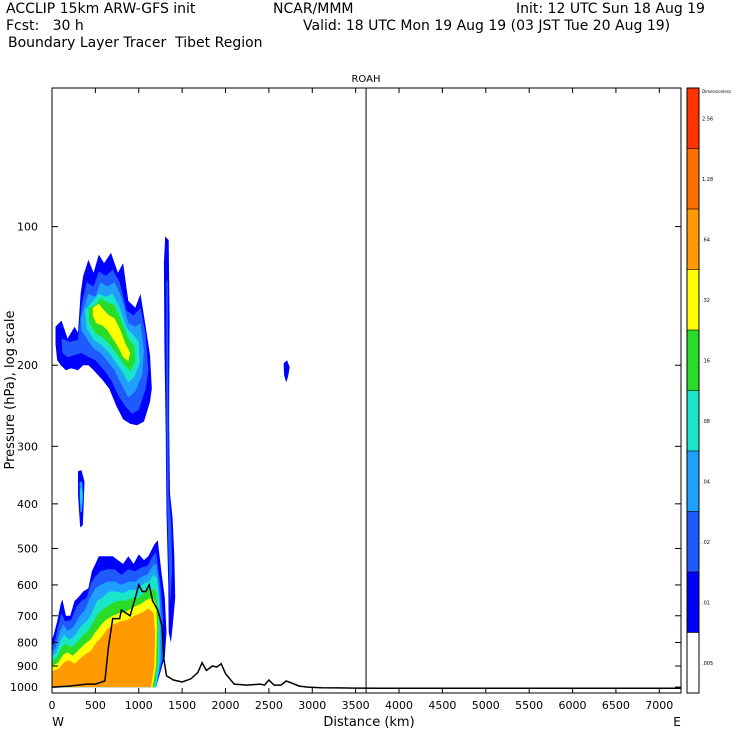 Image resolution: width=740 pixels, height=740 pixels. What do you see at coordinates (226, 705) in the screenshot?
I see `x-tick-label: 2000` at bounding box center [226, 705].